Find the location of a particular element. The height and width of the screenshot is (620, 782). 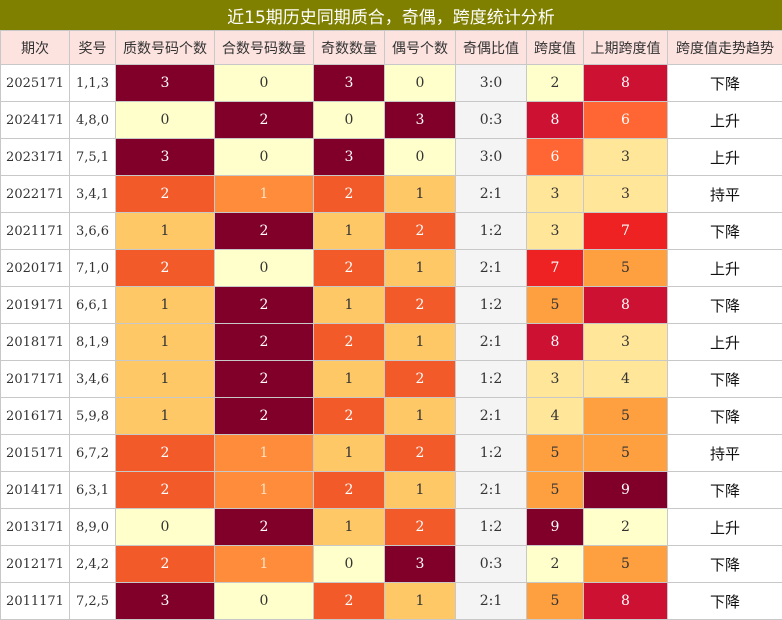

cell-prime-count: 0 is located at coordinates (165, 120).